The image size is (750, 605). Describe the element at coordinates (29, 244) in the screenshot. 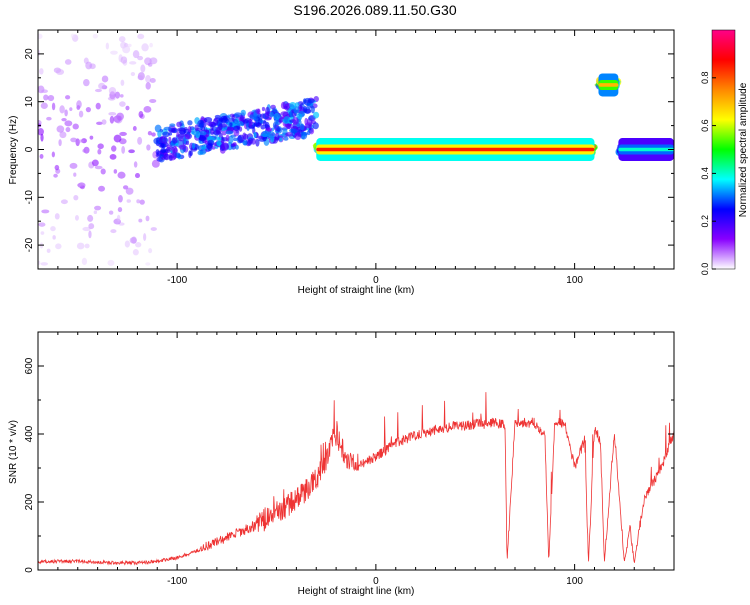

I see `spectrogram-y-tick-label: -20` at that location.